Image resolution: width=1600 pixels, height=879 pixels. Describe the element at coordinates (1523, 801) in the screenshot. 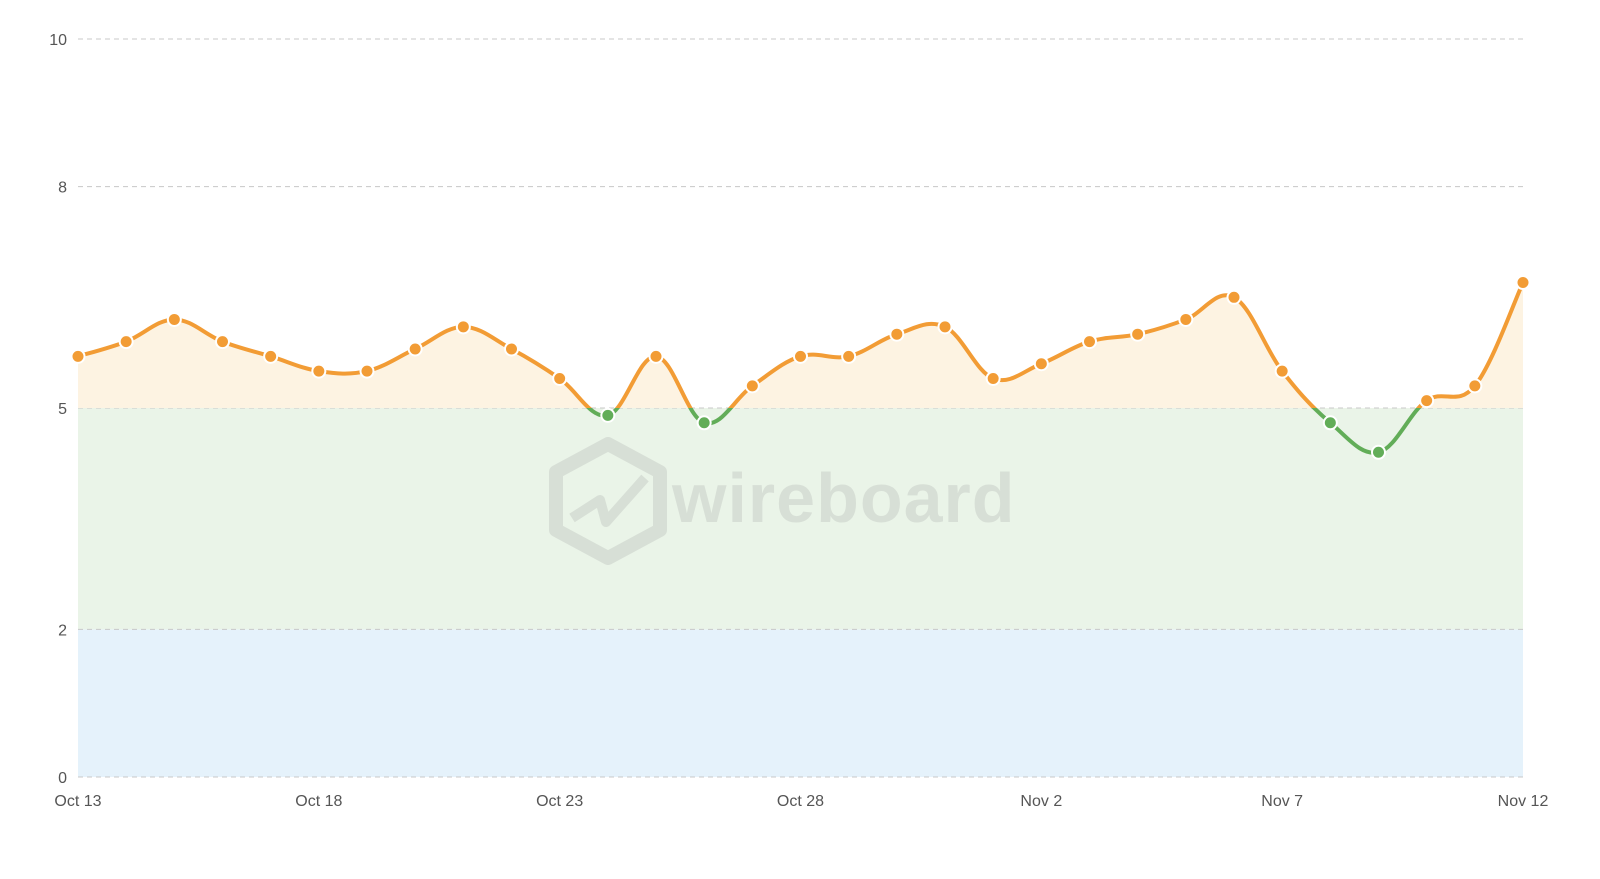

I see `x-tick-label: Nov 12` at that location.